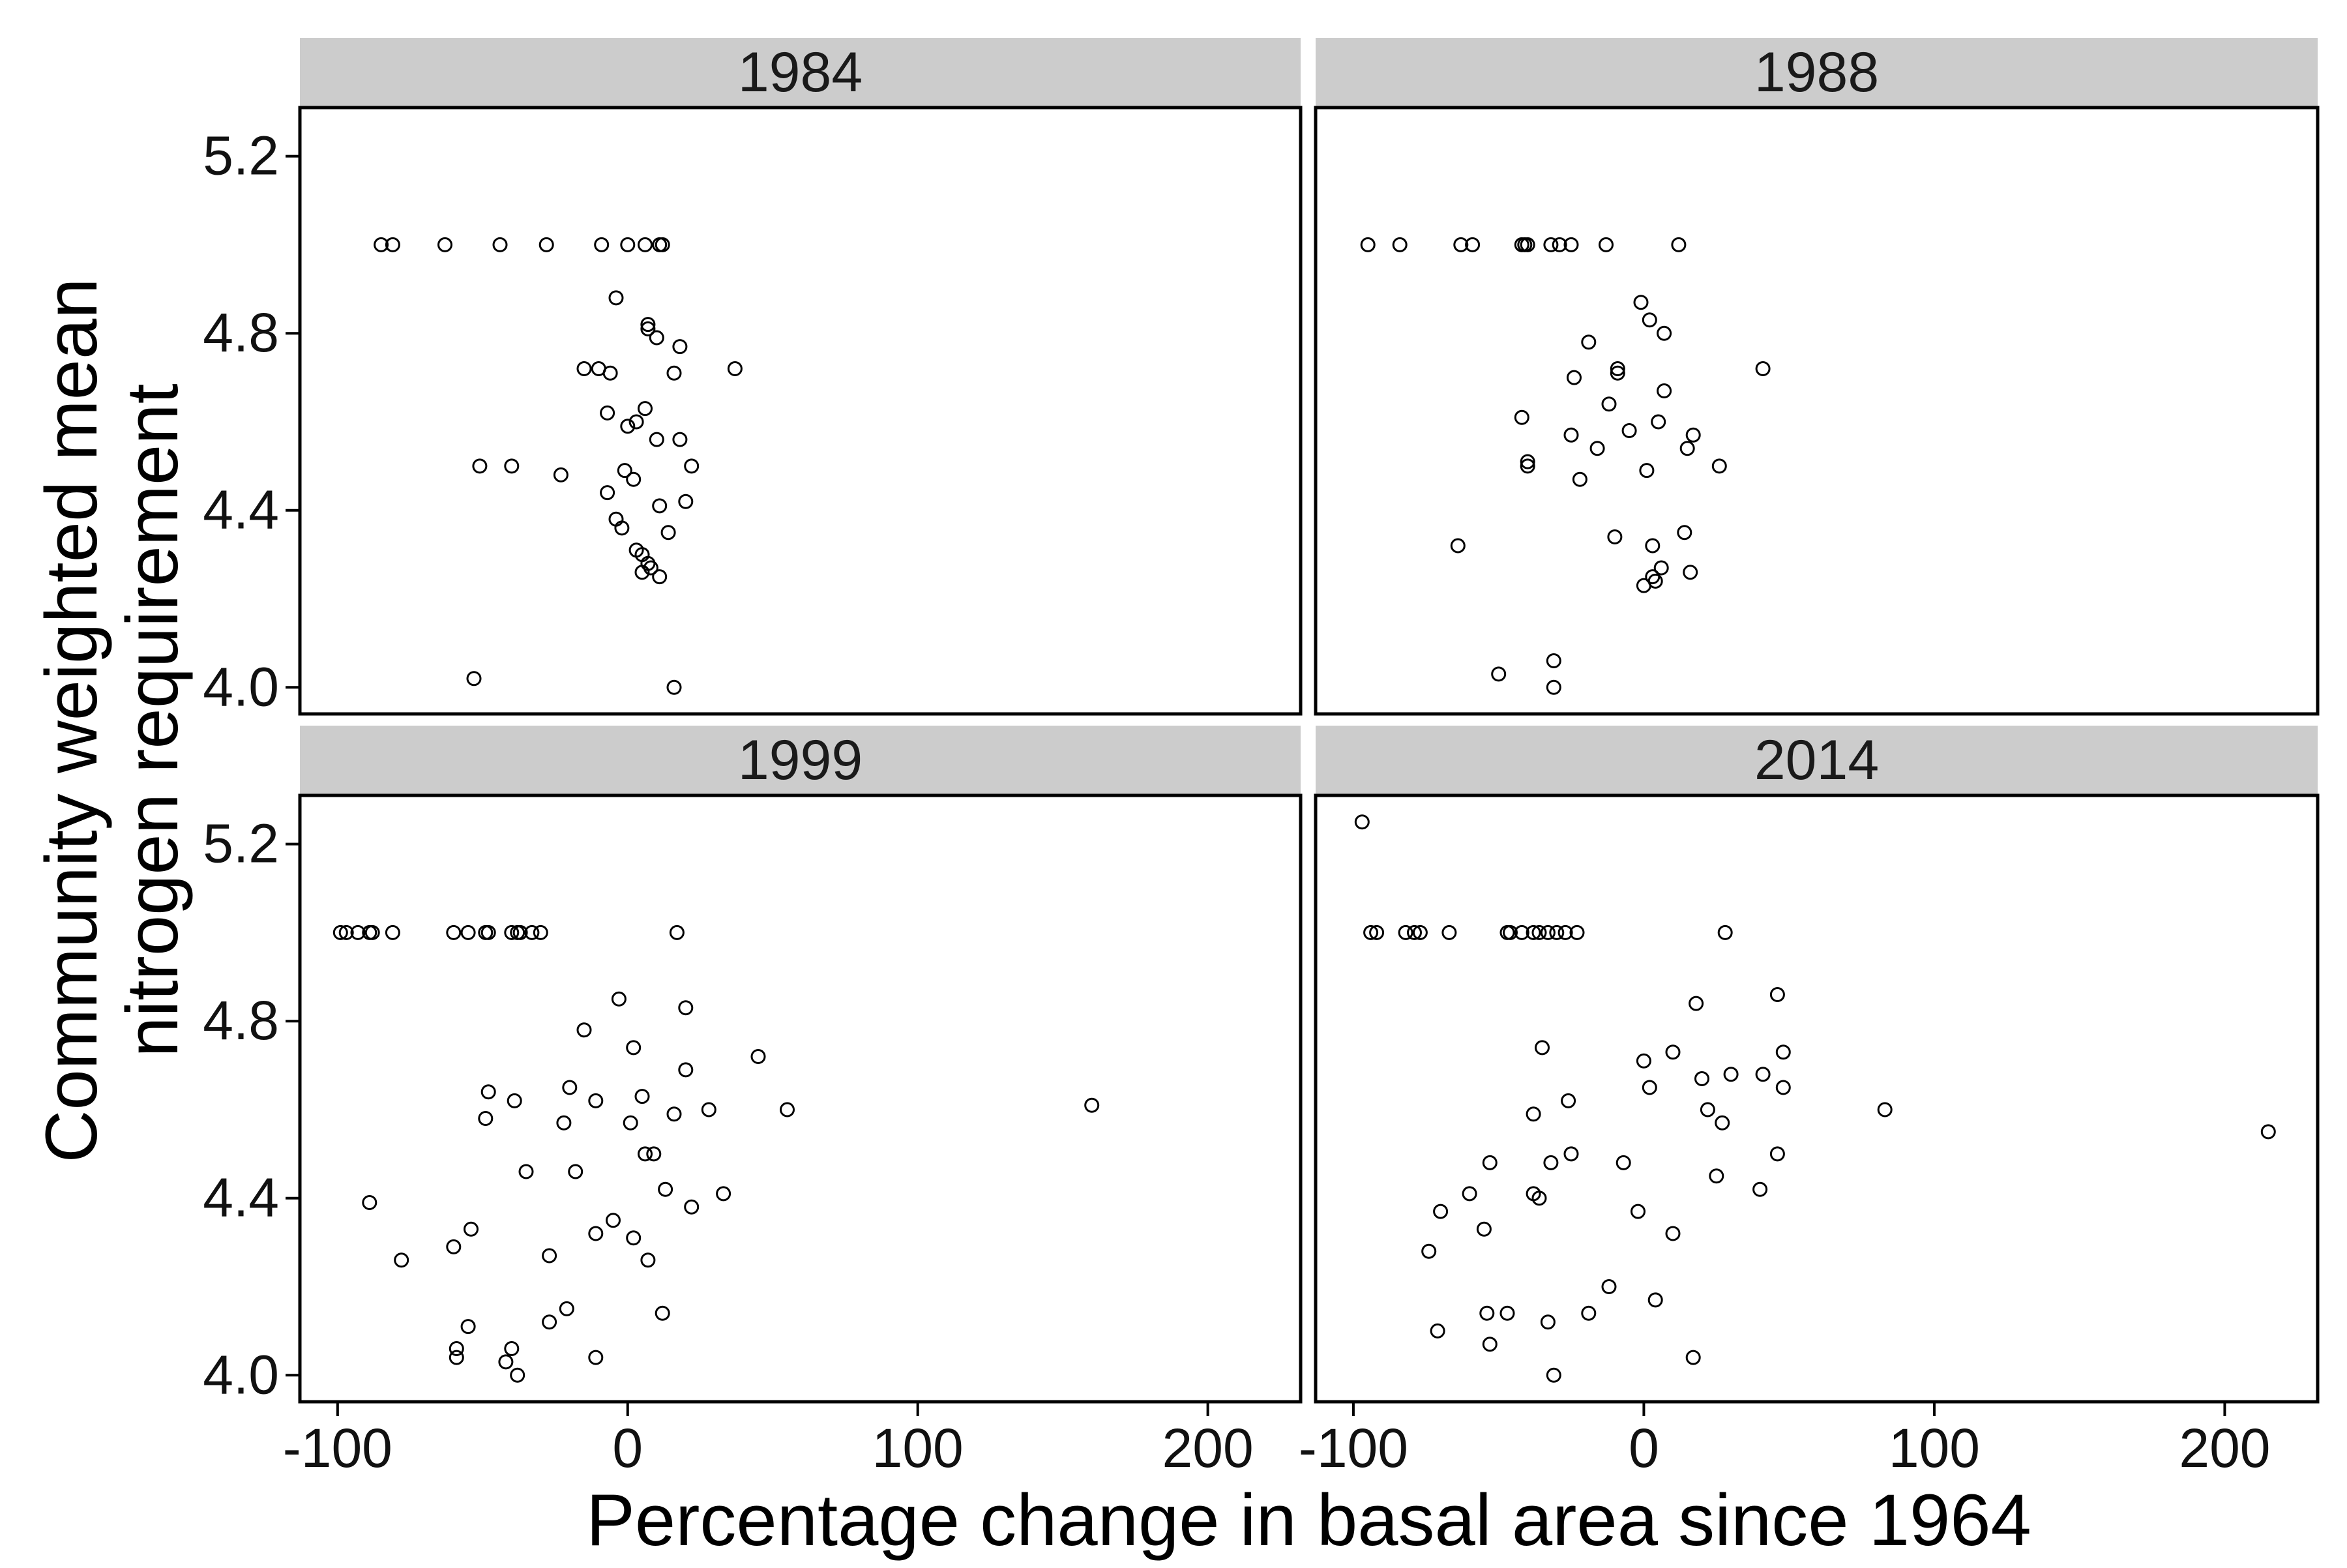  Describe the element at coordinates (71, 720) in the screenshot. I see `y-axis-title-line-1: Community weighted mean` at that location.